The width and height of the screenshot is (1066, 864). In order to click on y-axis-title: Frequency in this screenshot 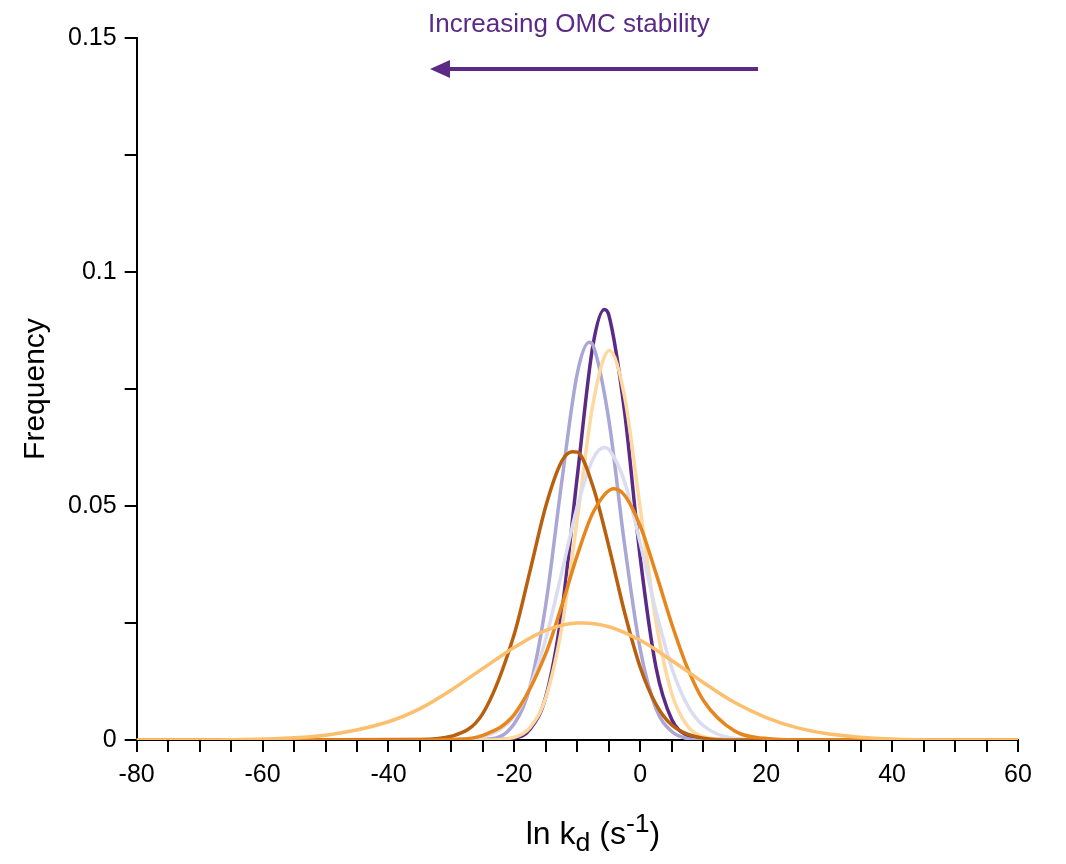, I will do `click(34, 389)`.